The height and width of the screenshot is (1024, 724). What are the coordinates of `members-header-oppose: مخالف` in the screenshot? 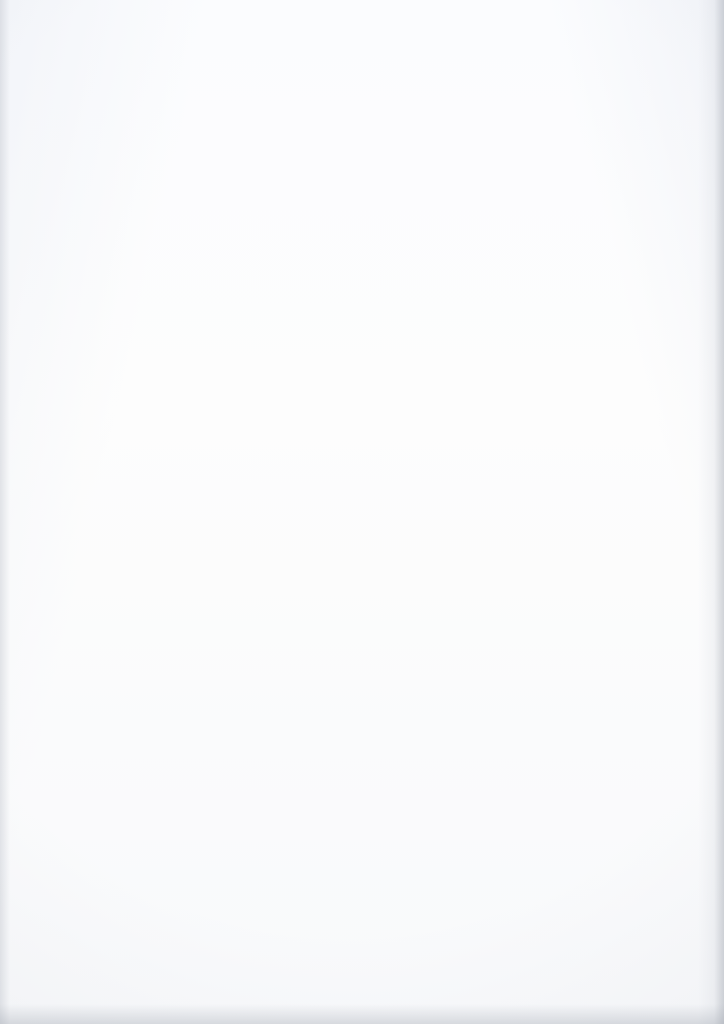 It's located at (147, 514).